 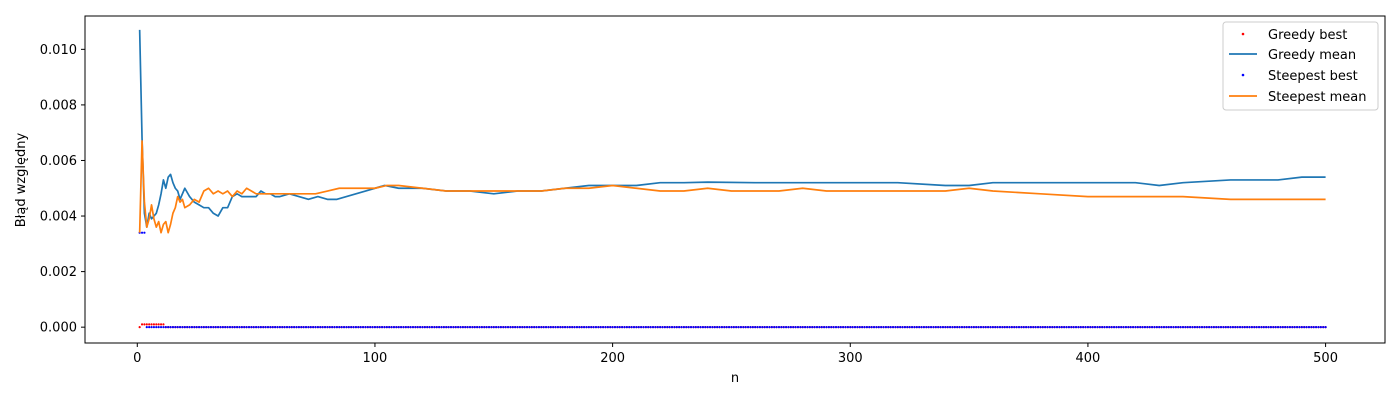 What do you see at coordinates (1313, 76) in the screenshot?
I see `legend-label-steepest-best: Steepest best` at bounding box center [1313, 76].